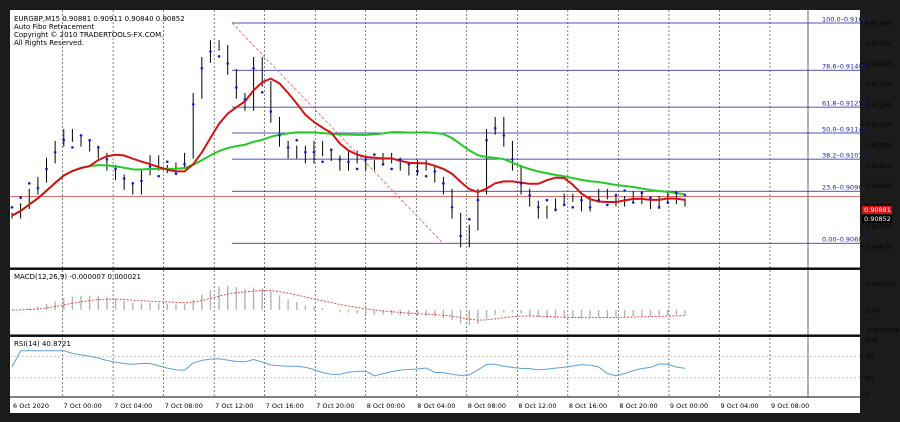 Image resolution: width=900 pixels, height=422 pixels. What do you see at coordinates (54, 27) in the screenshot?
I see `indicator-title: Auto Fibo Retracement` at bounding box center [54, 27].